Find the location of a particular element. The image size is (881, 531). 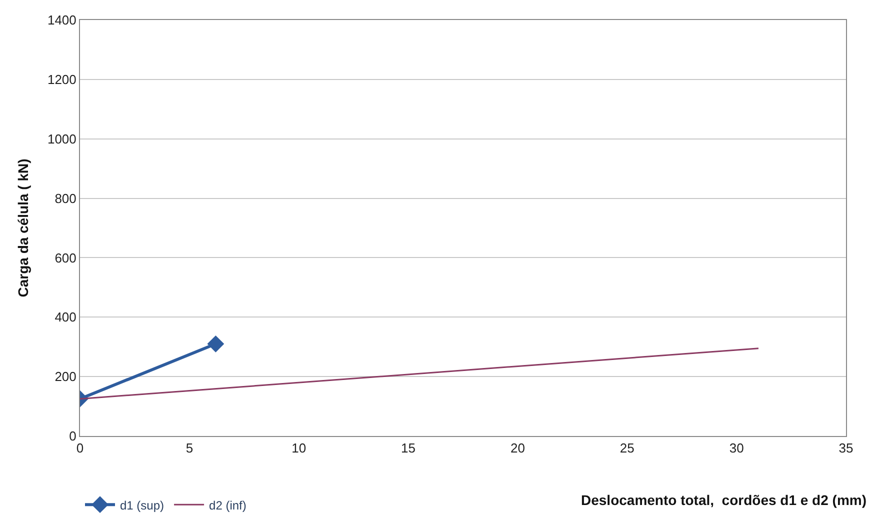

x-tick-label: 5 is located at coordinates (190, 448).